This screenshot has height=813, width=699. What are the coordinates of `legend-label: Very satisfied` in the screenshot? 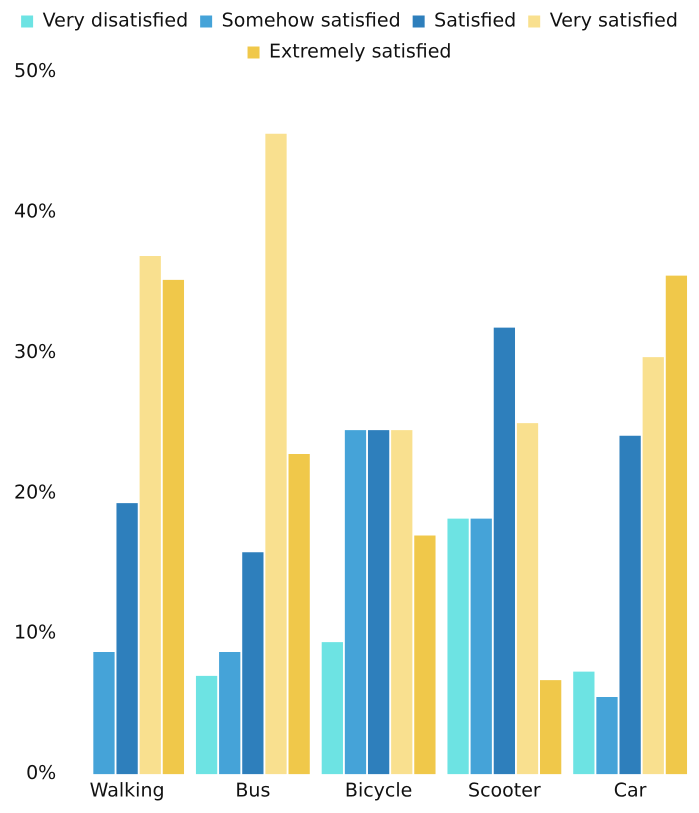 It's located at (614, 20).